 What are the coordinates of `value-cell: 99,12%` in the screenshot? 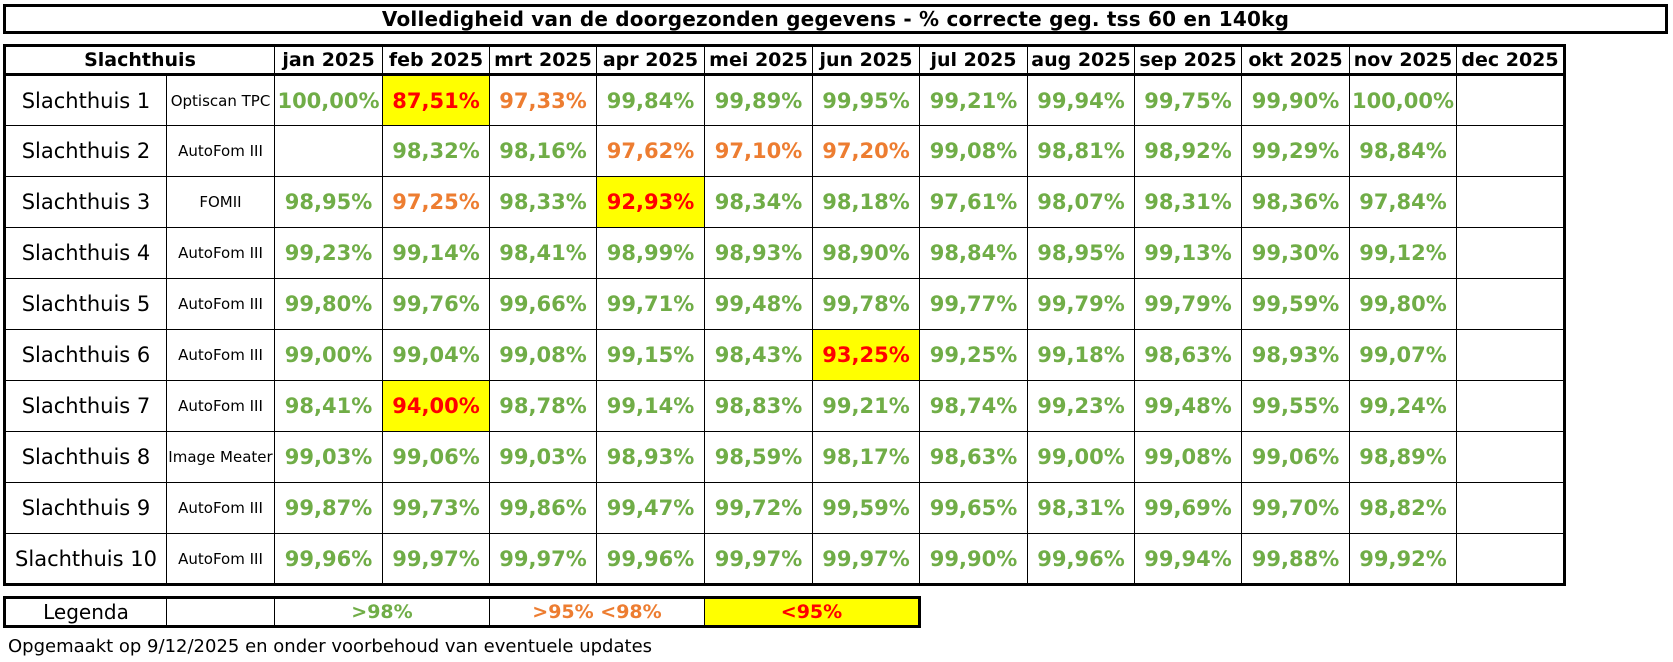 It's located at (1403, 253).